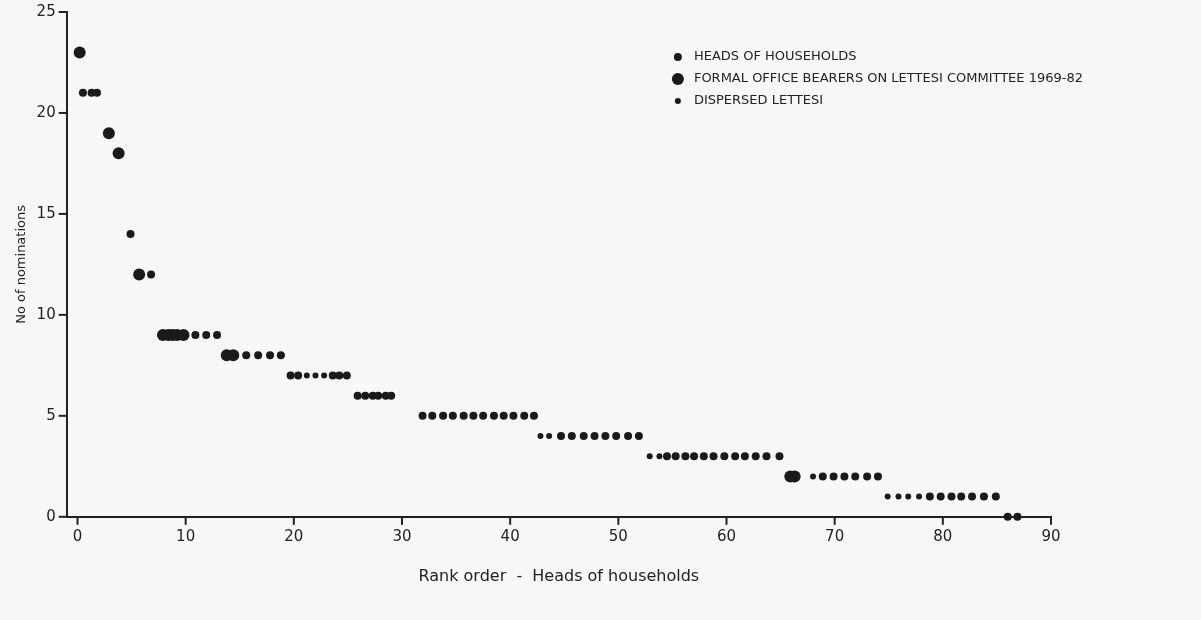 The width and height of the screenshot is (1201, 620). Describe the element at coordinates (21, 264) in the screenshot. I see `y-axis-title: No of nominations` at that location.